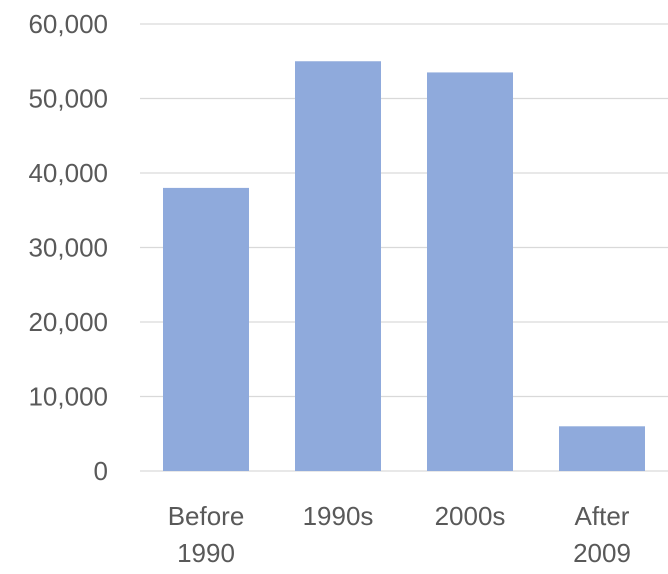 This screenshot has height=574, width=668. What do you see at coordinates (206, 534) in the screenshot?
I see `x-tick-label: Before 1990` at bounding box center [206, 534].